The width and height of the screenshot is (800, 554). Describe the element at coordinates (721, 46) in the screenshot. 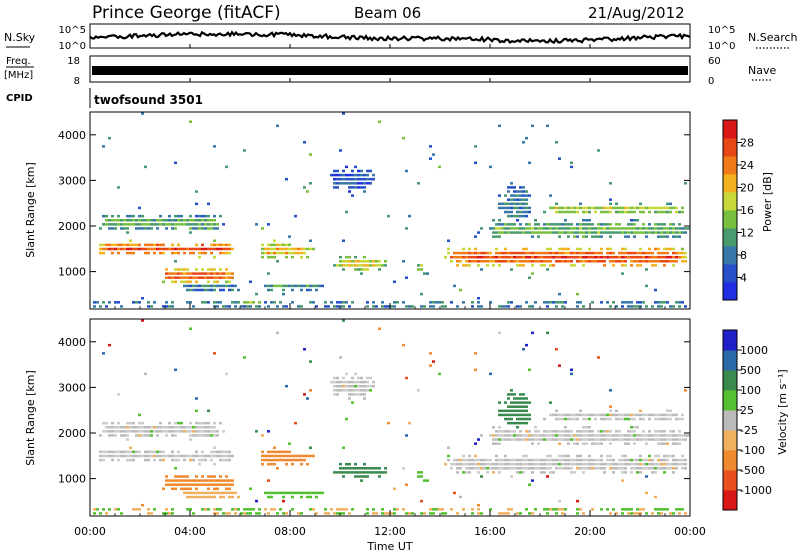

I see `noise-right-tick-bottom: 10^0` at that location.